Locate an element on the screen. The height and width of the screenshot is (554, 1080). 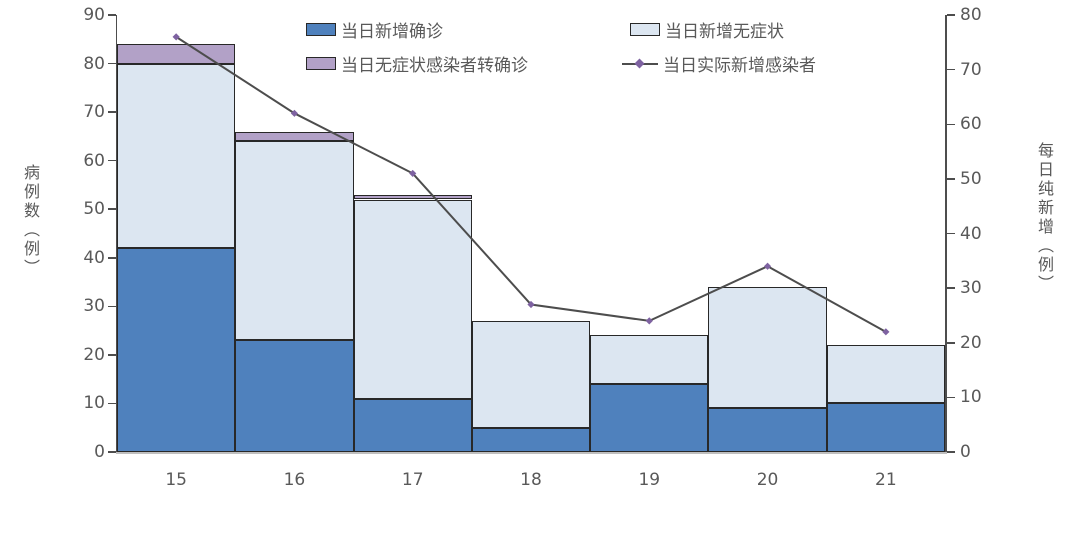
left-axis-title: 病例数（例） is located at coordinates (30, 221).